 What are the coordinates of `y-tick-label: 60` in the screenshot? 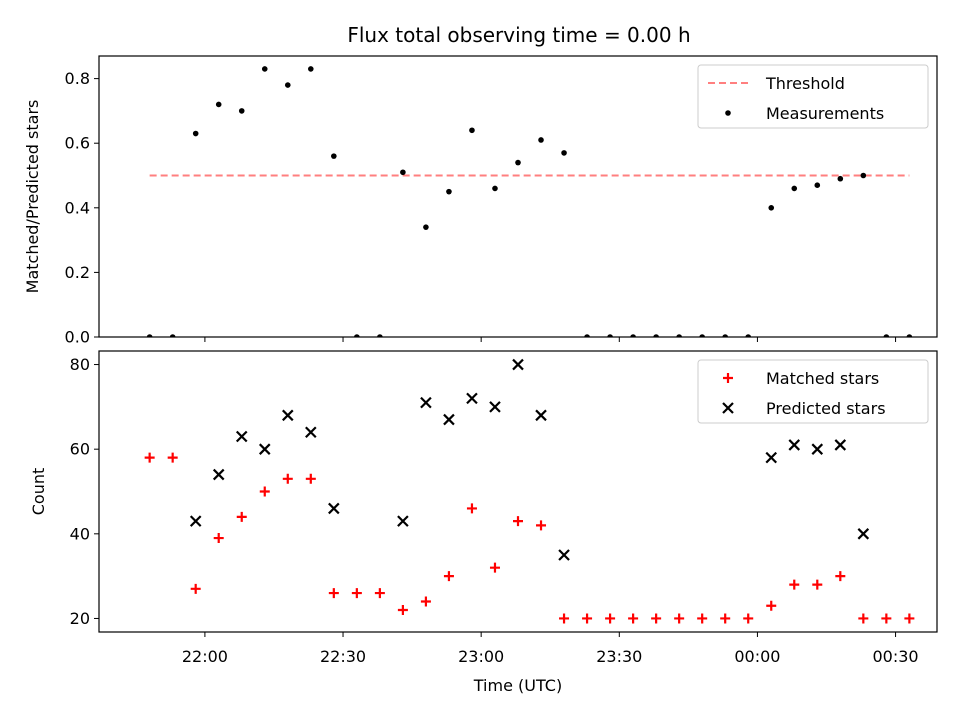 It's located at (80, 449).